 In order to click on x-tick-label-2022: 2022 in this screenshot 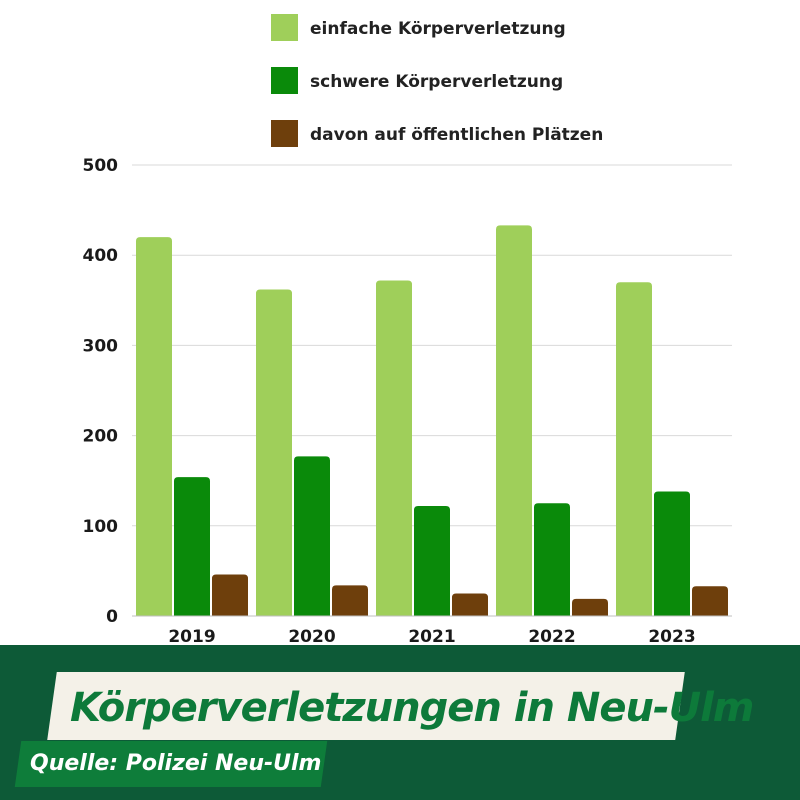, I will do `click(551, 636)`.